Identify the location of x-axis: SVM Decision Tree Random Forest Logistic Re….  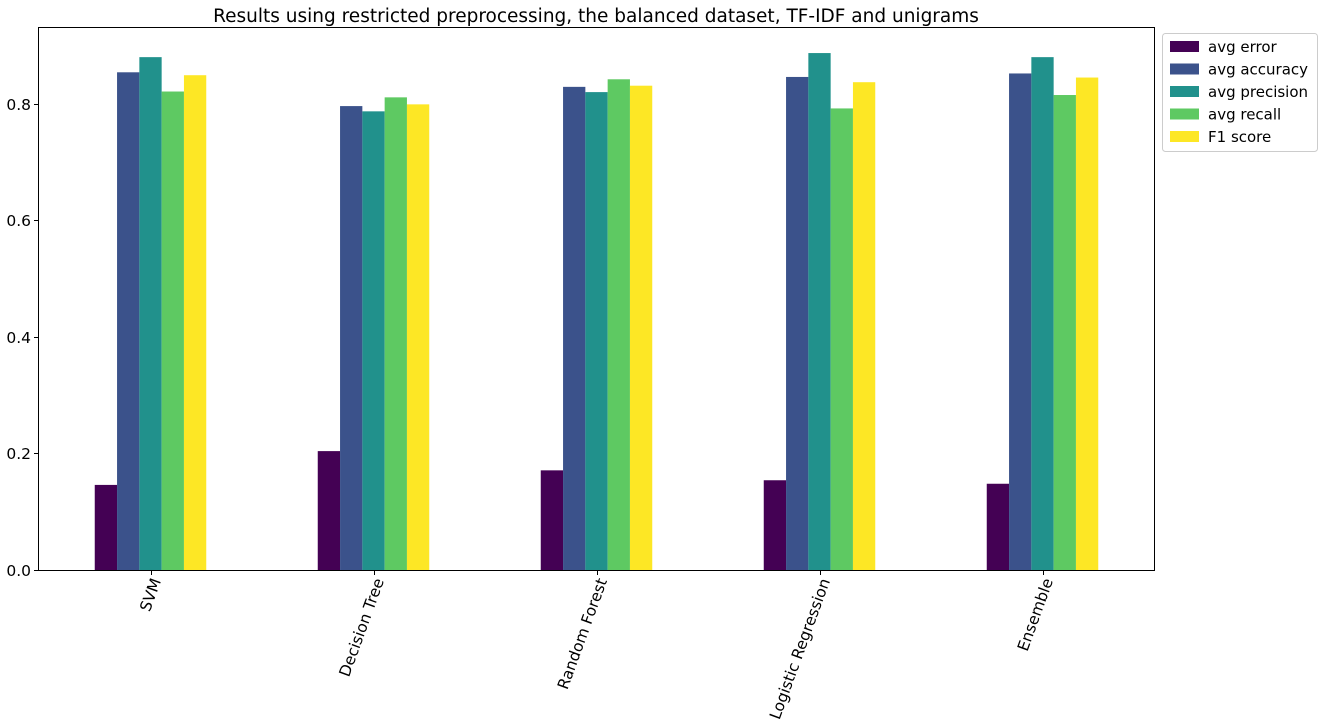
(596, 646).